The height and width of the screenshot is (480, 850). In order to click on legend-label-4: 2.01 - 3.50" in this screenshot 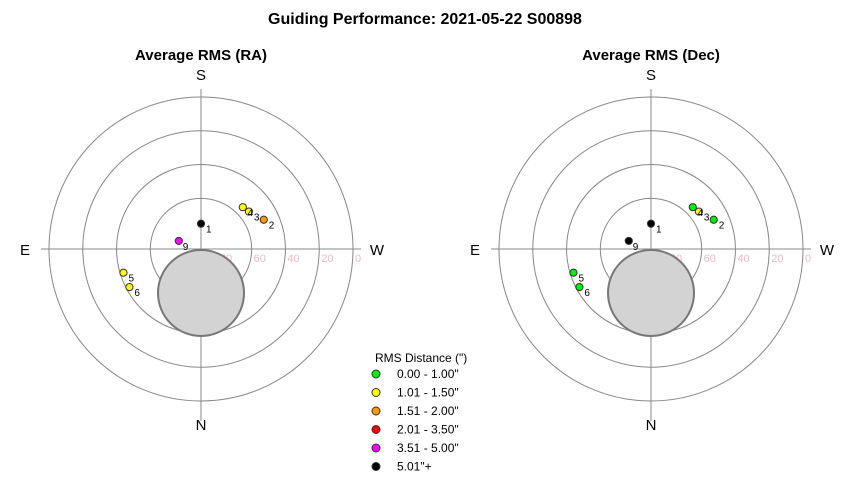, I will do `click(428, 430)`.